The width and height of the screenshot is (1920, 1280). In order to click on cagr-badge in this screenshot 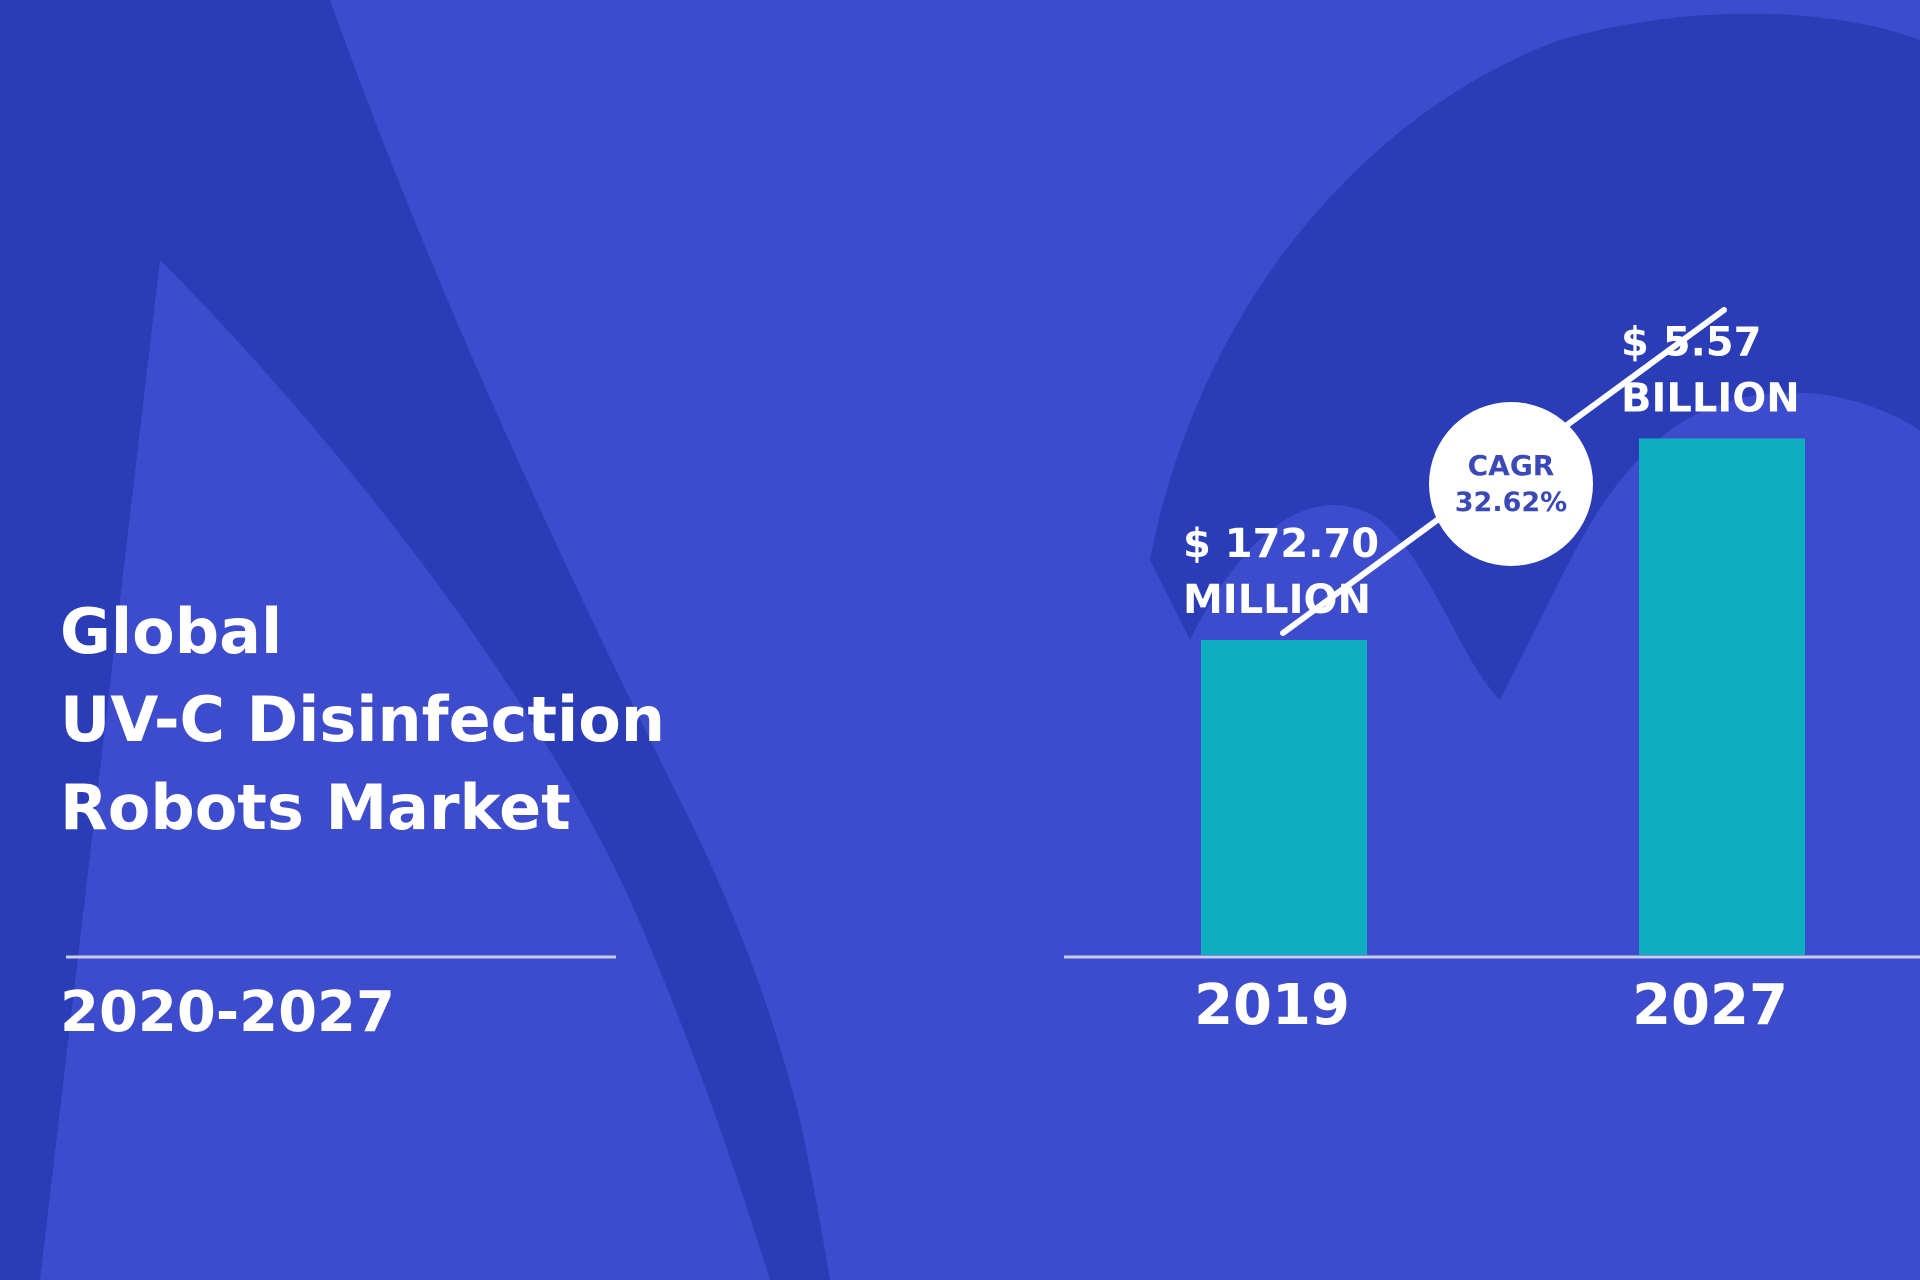, I will do `click(1511, 484)`.